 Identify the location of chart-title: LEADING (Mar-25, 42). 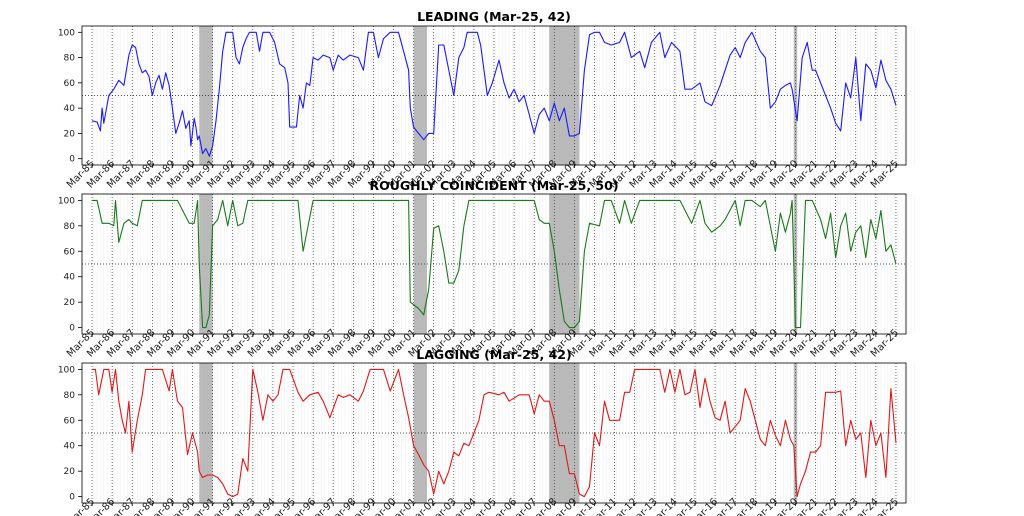
(494, 16).